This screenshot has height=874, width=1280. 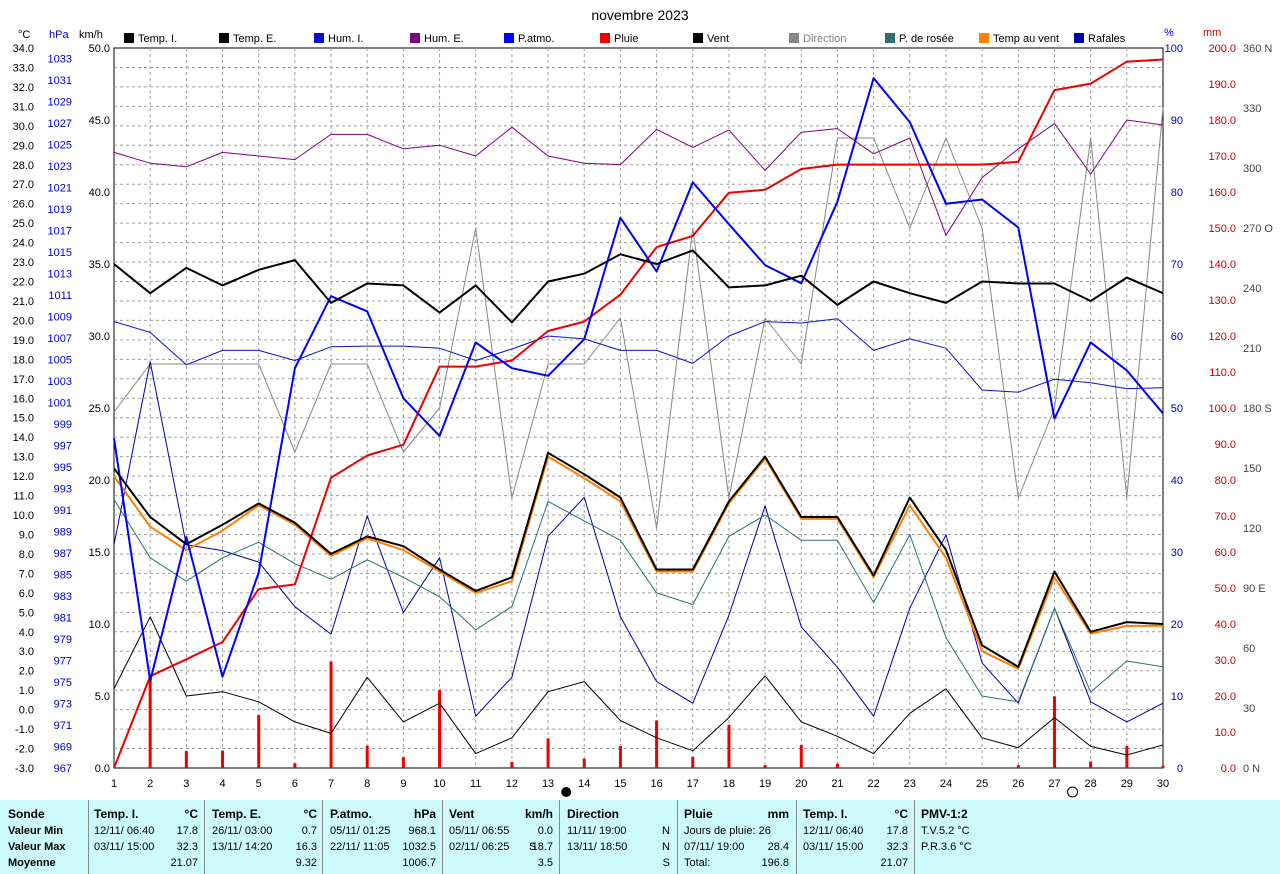 What do you see at coordinates (424, 814) in the screenshot?
I see `patmo-unit: hPa` at bounding box center [424, 814].